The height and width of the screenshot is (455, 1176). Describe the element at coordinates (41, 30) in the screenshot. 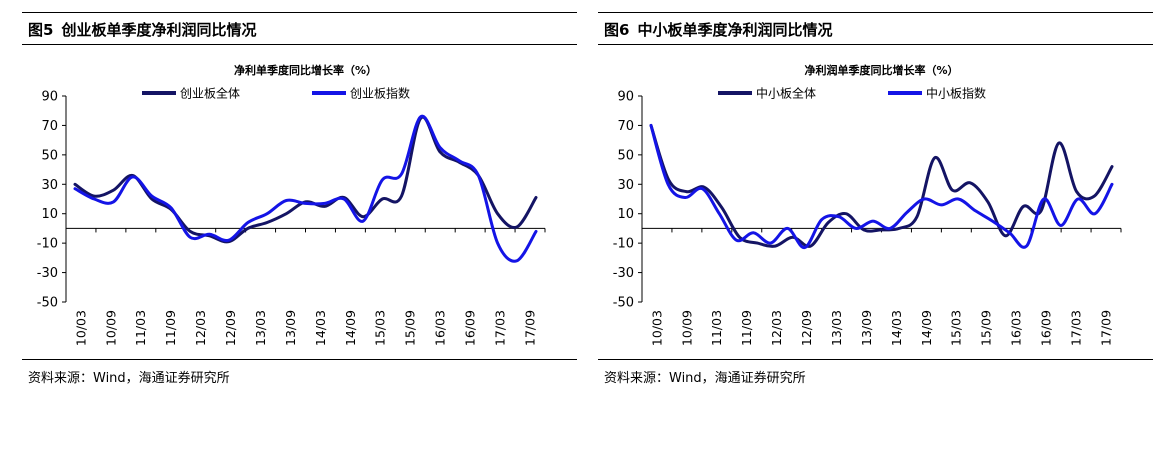

I see `figure-number: 图5` at that location.